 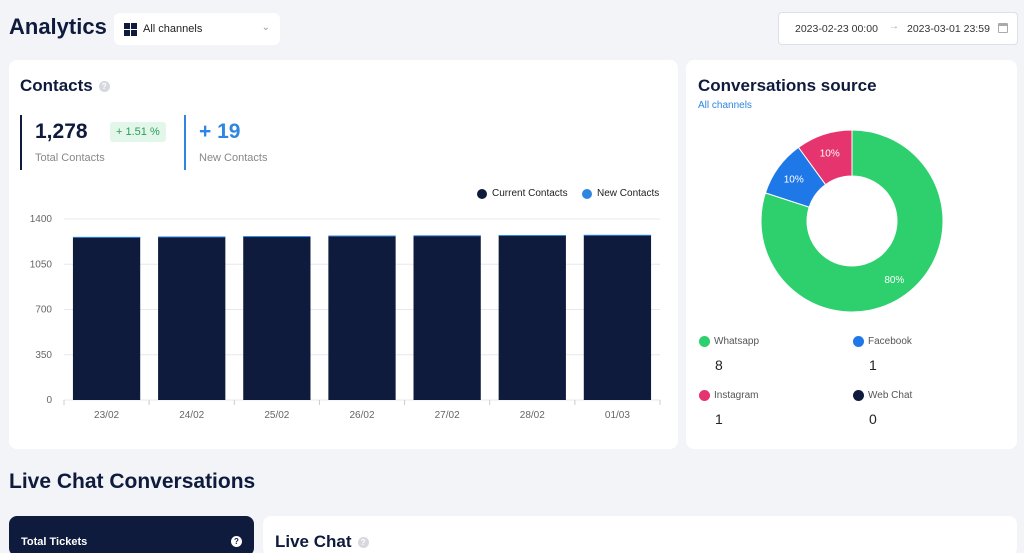 I want to click on source-title: Conversations source, so click(x=787, y=85).